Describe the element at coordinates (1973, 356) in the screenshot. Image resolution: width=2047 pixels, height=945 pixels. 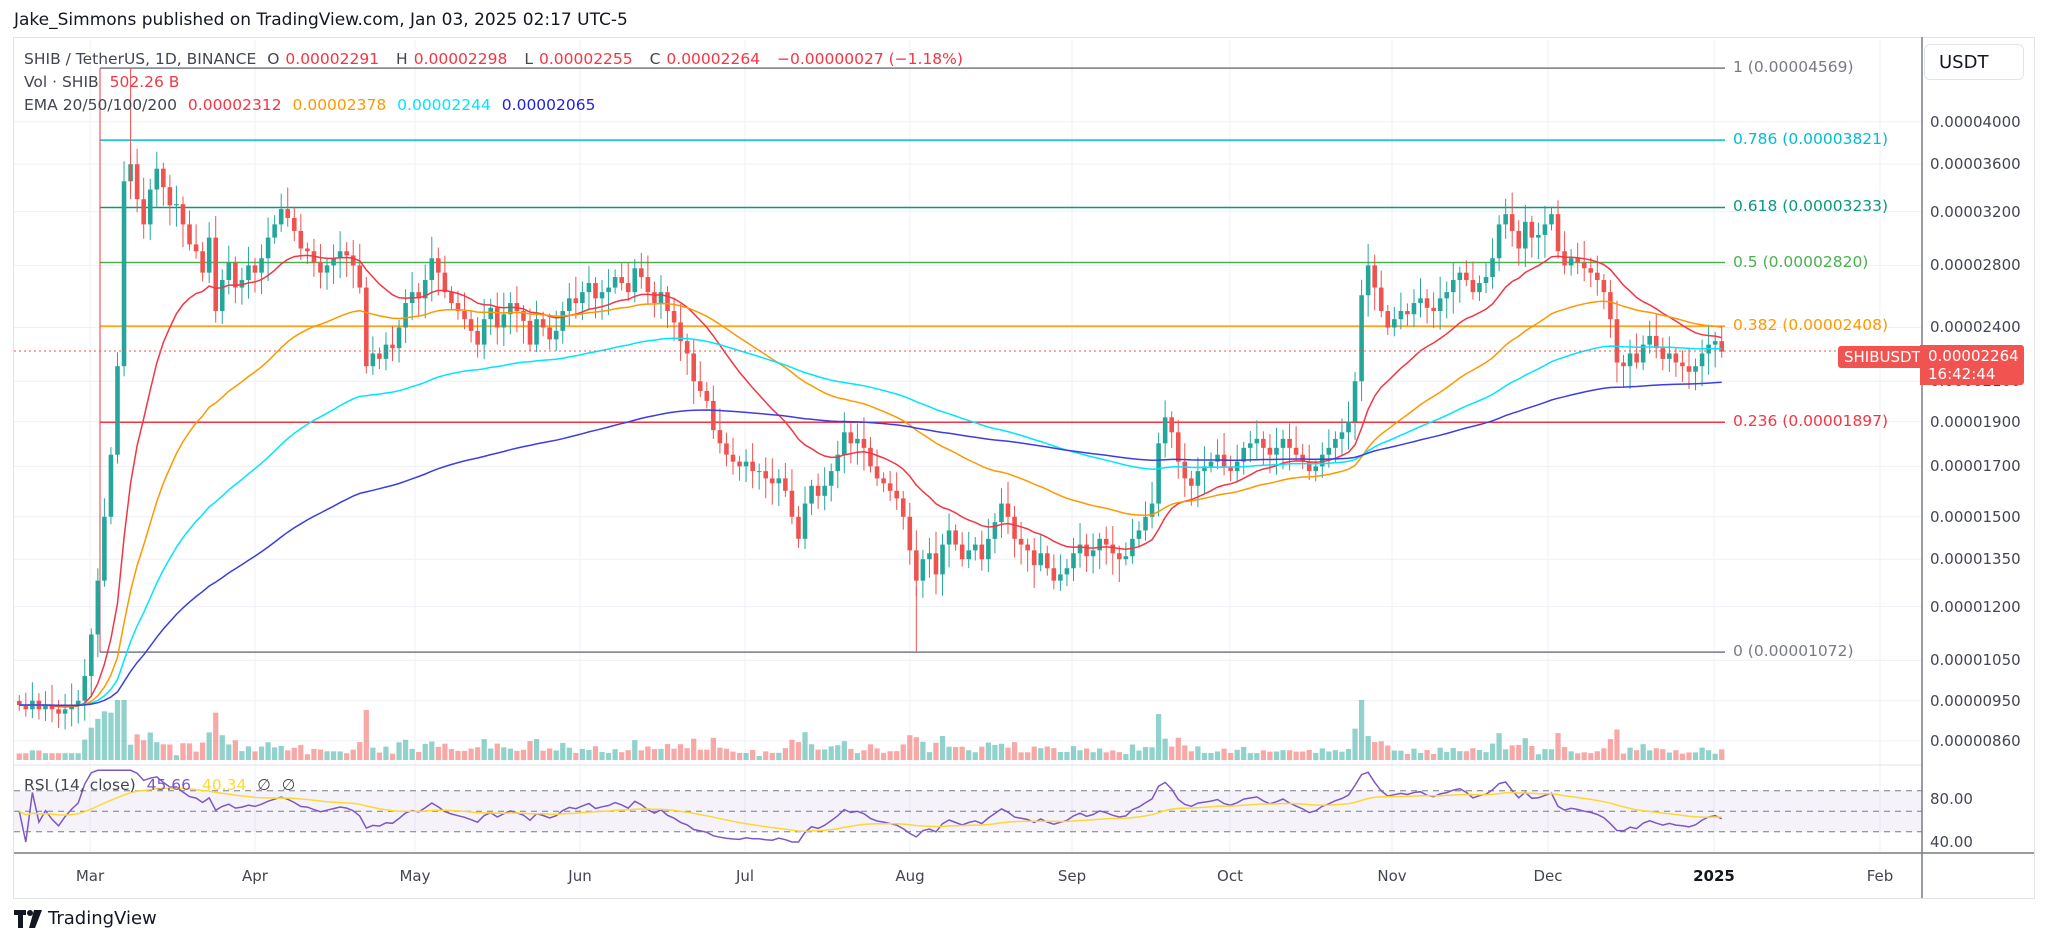
I see `last-price: 0.00002264` at that location.